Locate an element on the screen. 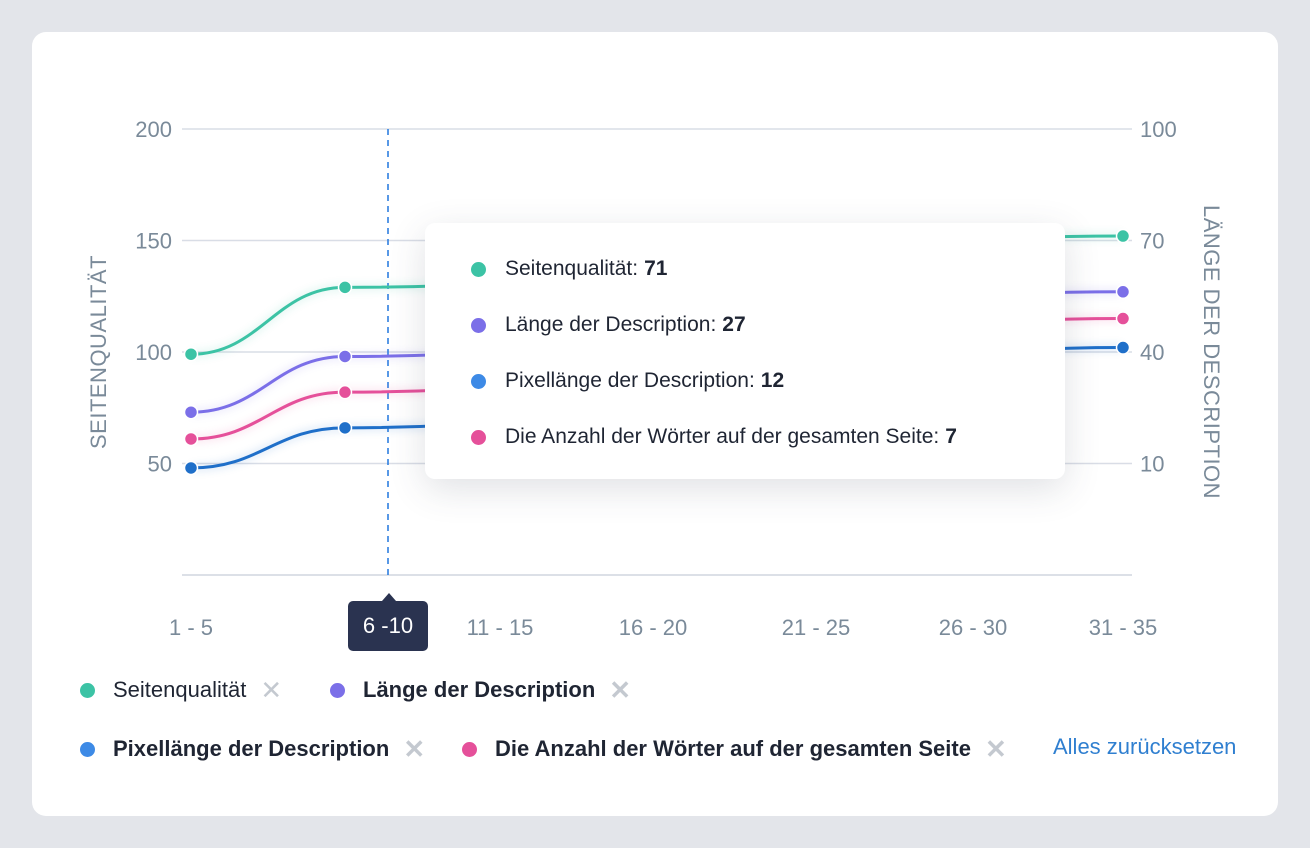 This screenshot has width=1310, height=848. legend-item-seitenqualitaet: Seitenqualität ✕ is located at coordinates (181, 690).